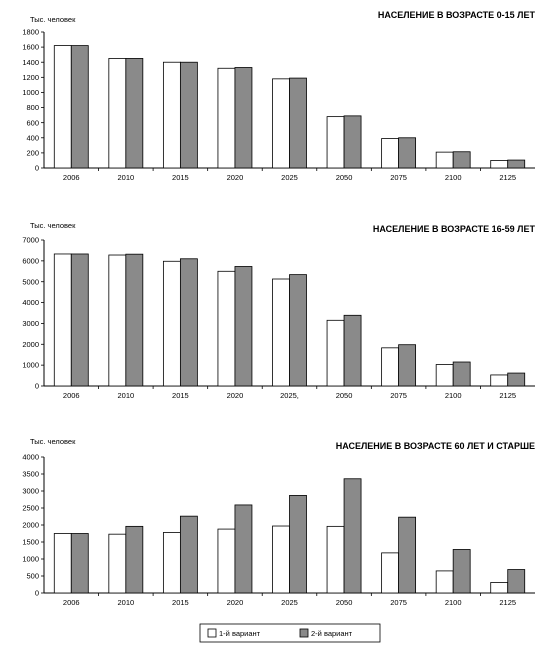 The width and height of the screenshot is (550, 659). I want to click on y-tick-label: 6000, so click(30, 260).